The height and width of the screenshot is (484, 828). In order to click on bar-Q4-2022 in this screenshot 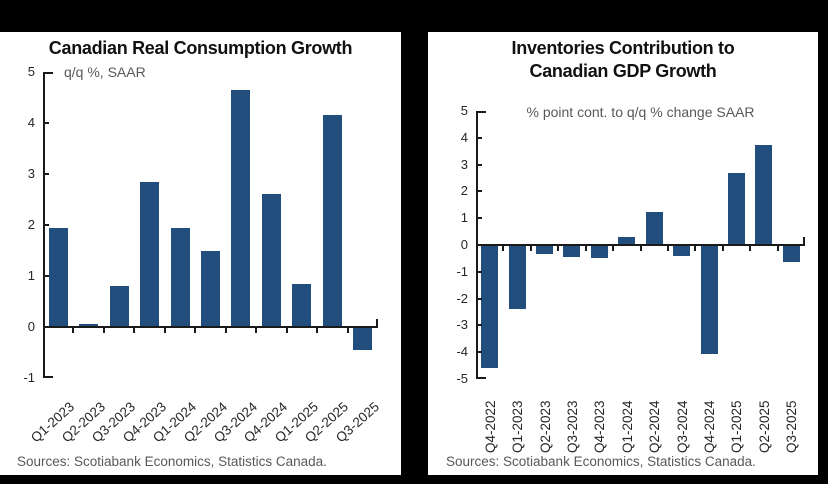, I will do `click(490, 307)`.